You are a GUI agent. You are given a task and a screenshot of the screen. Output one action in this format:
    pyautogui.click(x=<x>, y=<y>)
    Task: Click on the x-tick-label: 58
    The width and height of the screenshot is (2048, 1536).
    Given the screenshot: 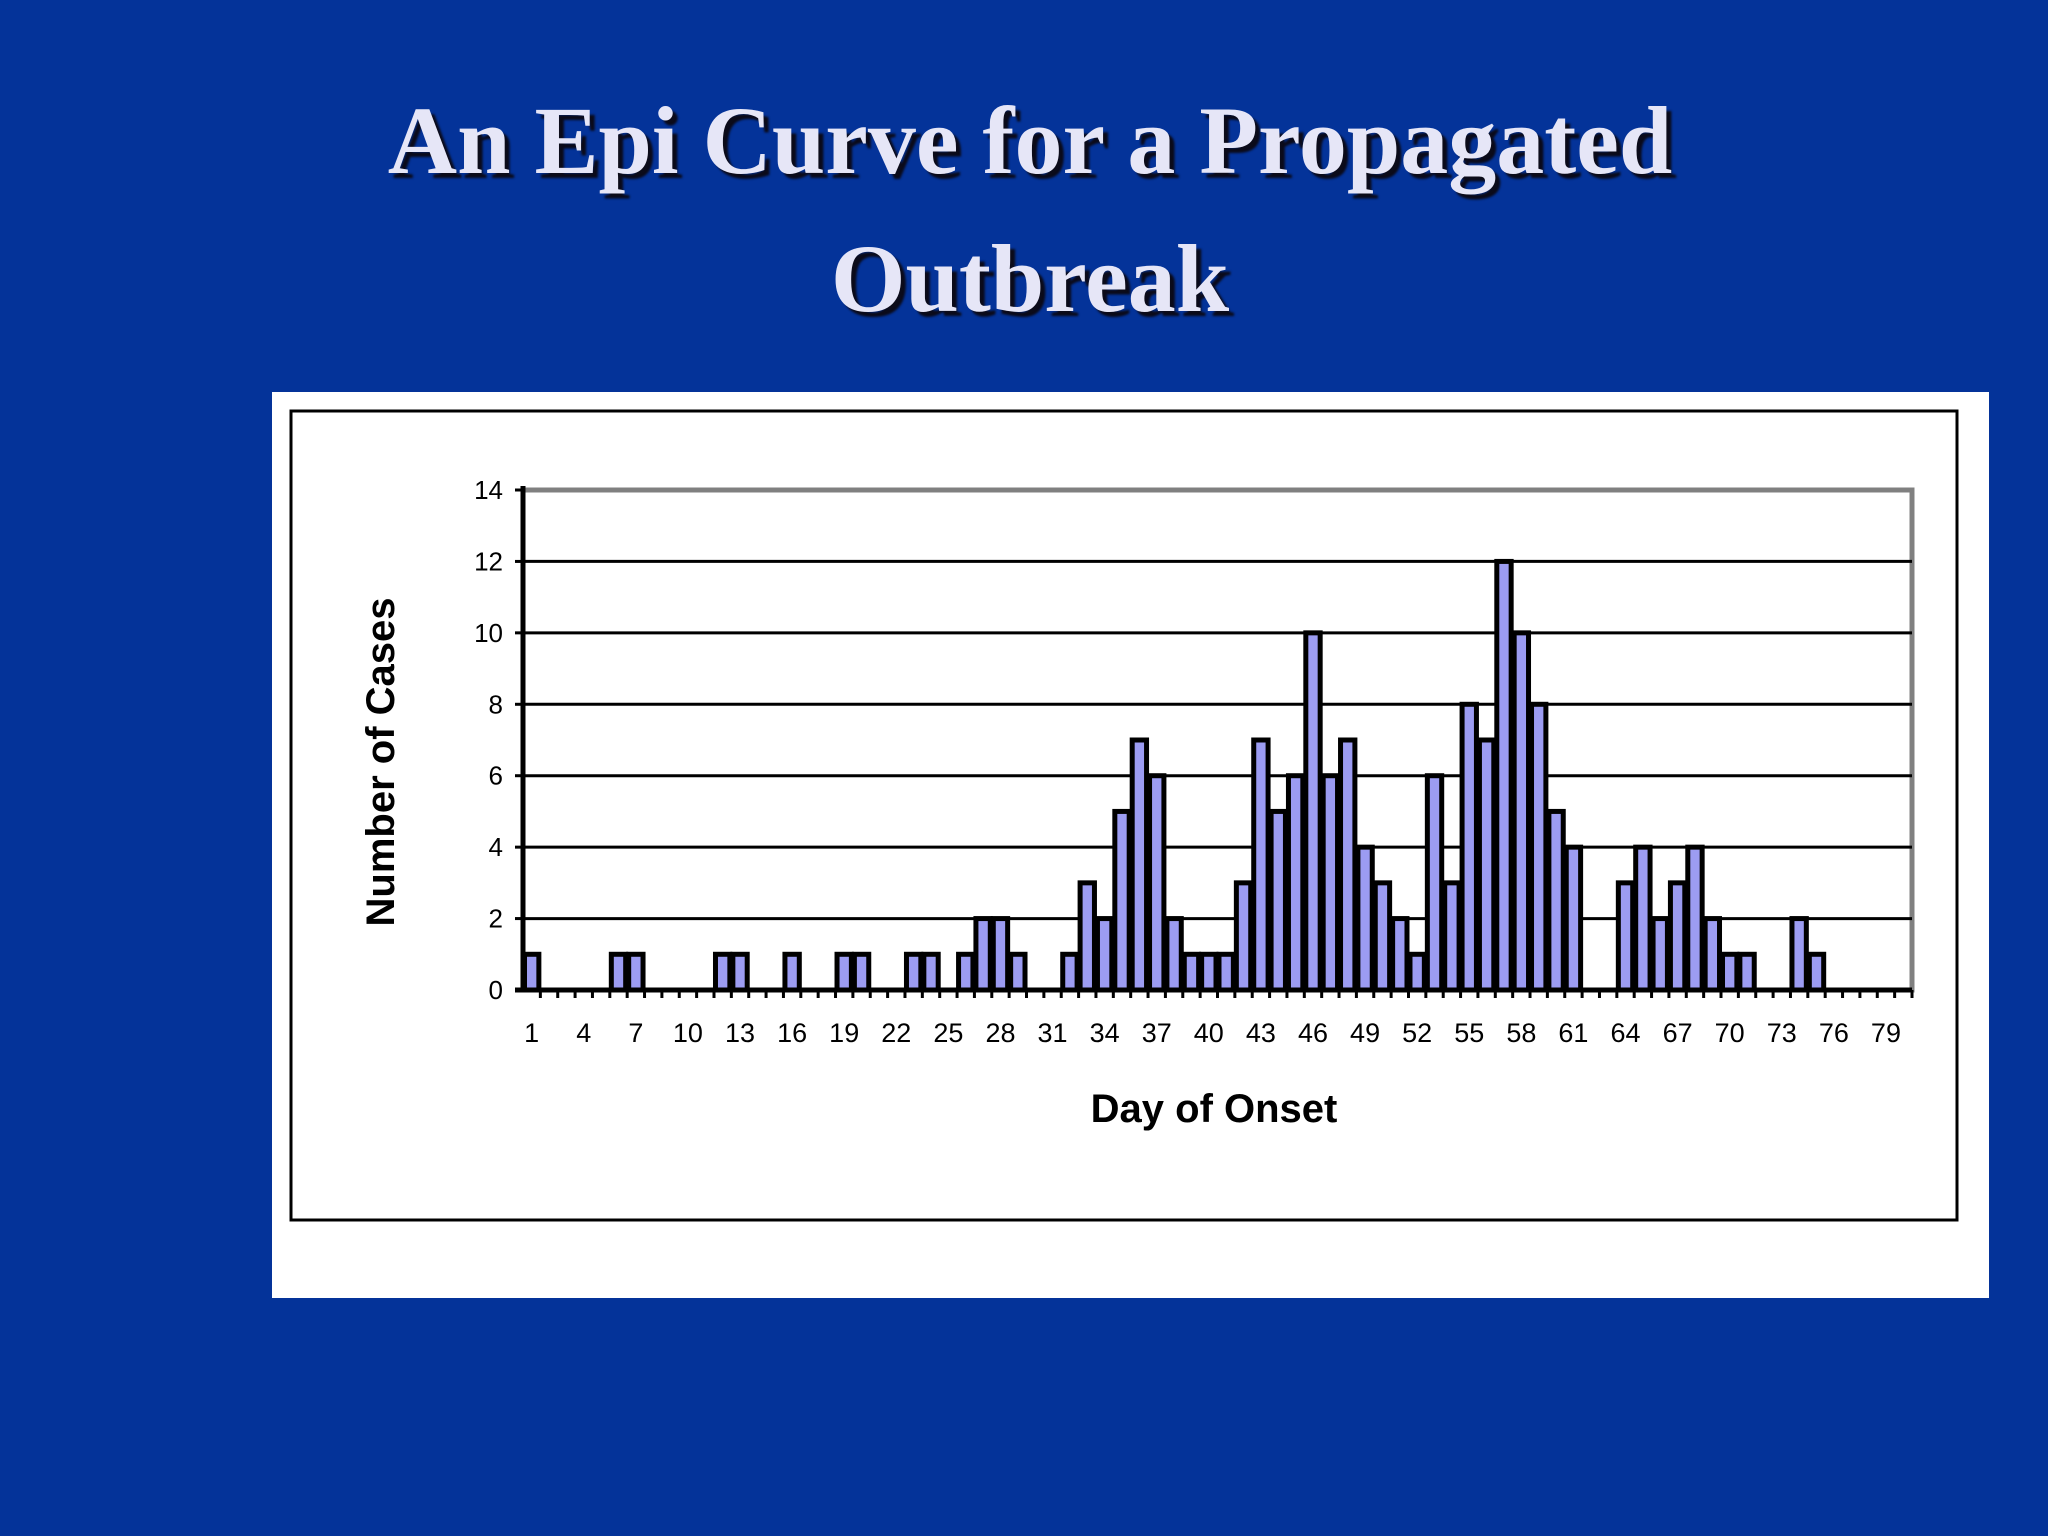 What is the action you would take?
    pyautogui.click(x=1521, y=1033)
    